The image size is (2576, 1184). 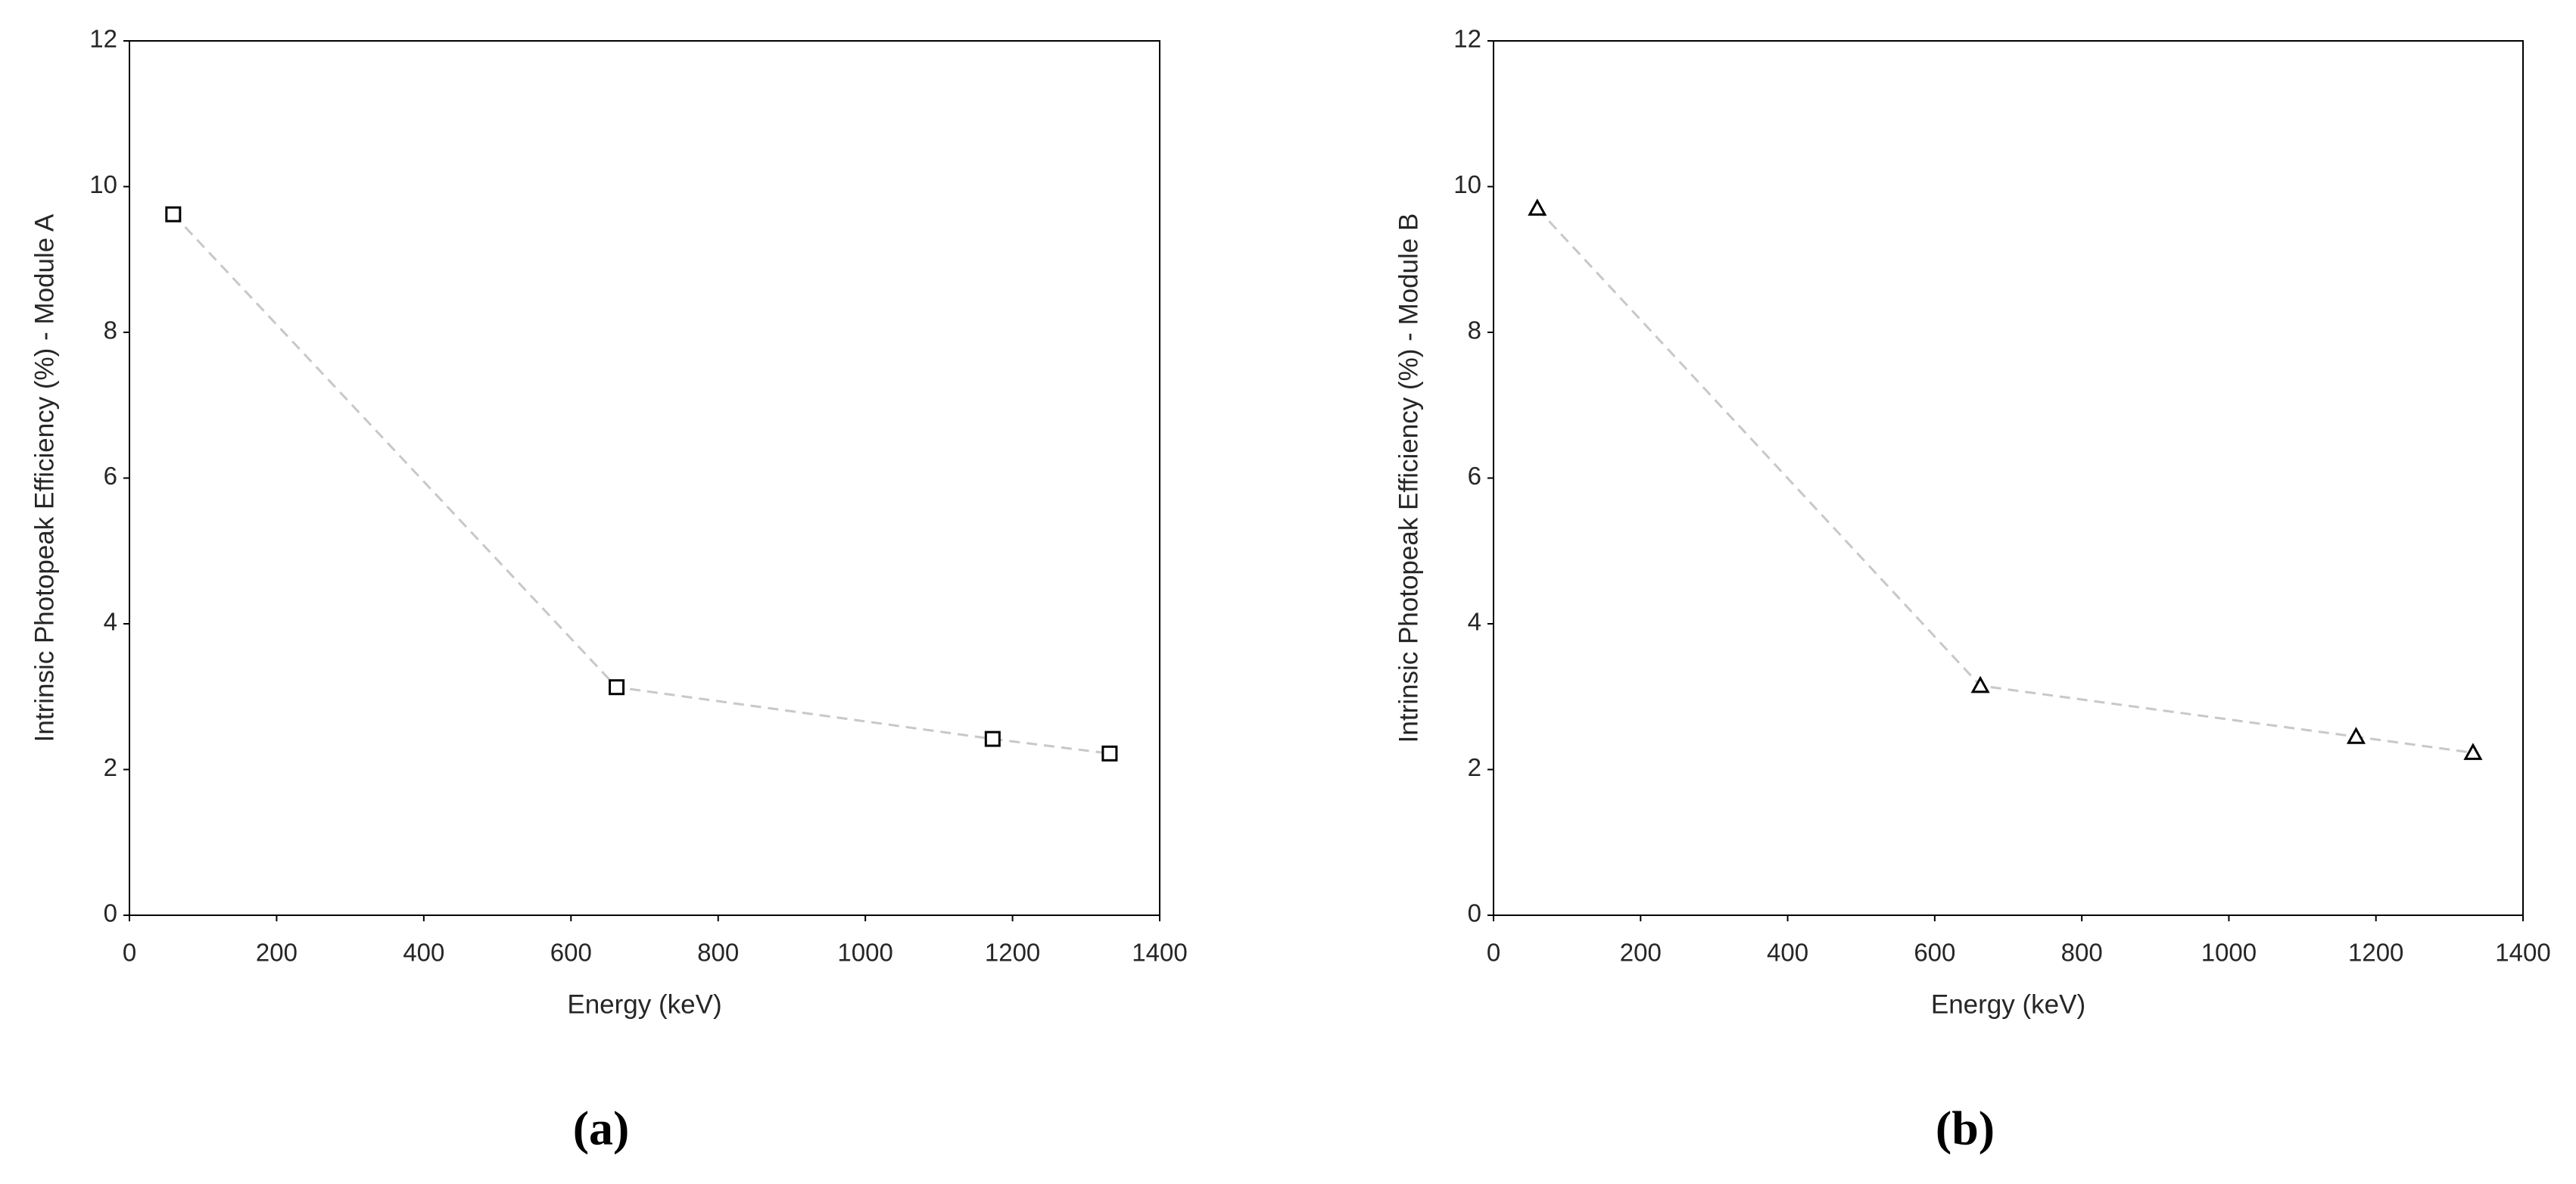 I want to click on caption: (b), so click(x=1966, y=1128).